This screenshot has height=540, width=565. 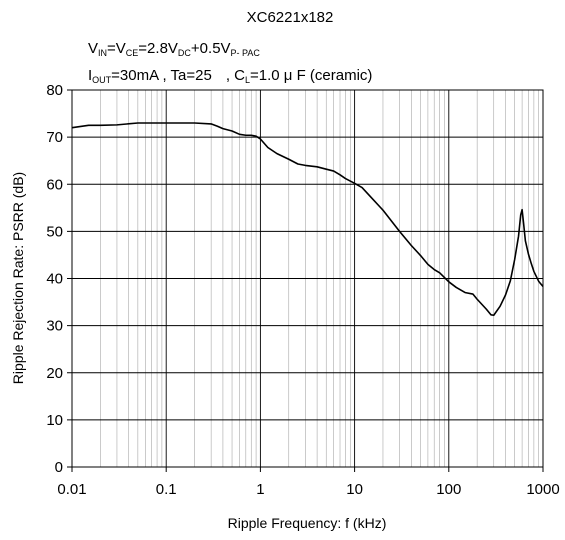 What do you see at coordinates (102, 53) in the screenshot?
I see `vin-subscript: IN` at bounding box center [102, 53].